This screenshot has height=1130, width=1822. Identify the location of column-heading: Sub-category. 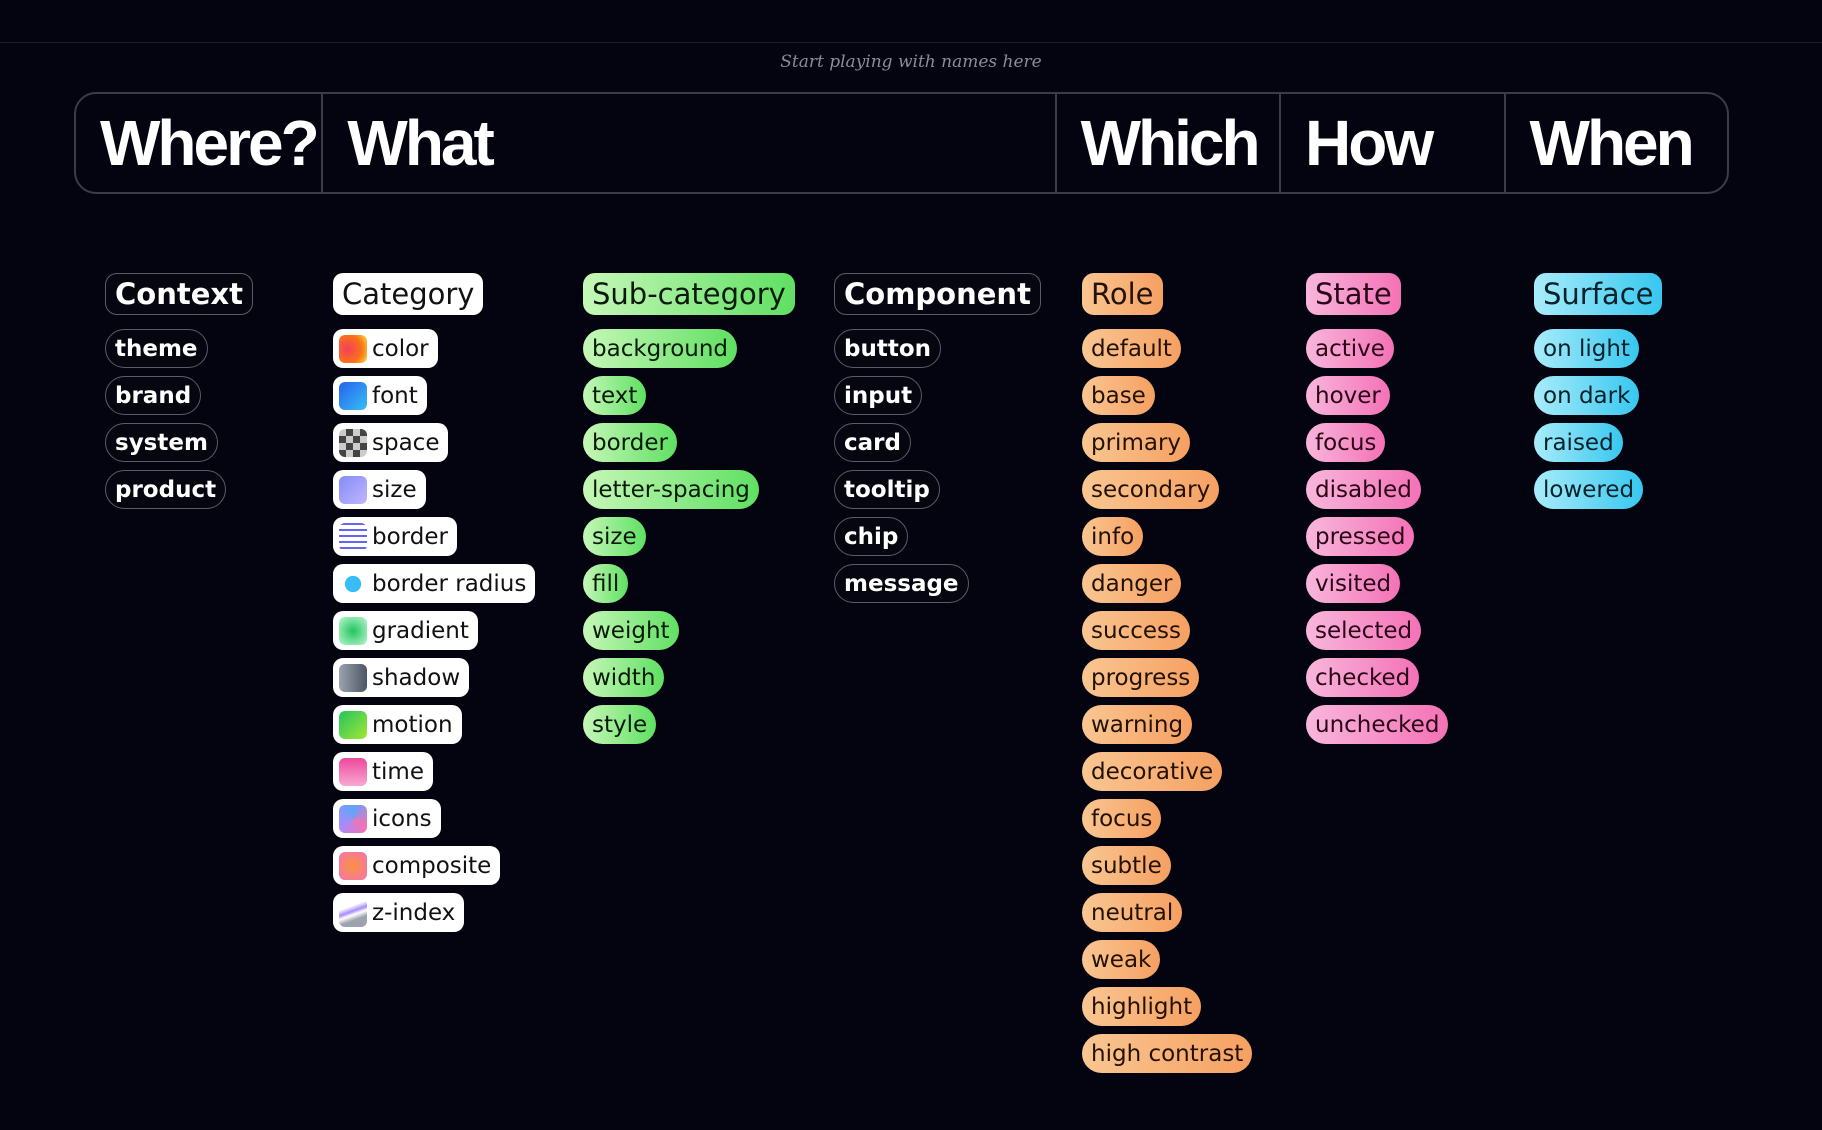
(689, 294).